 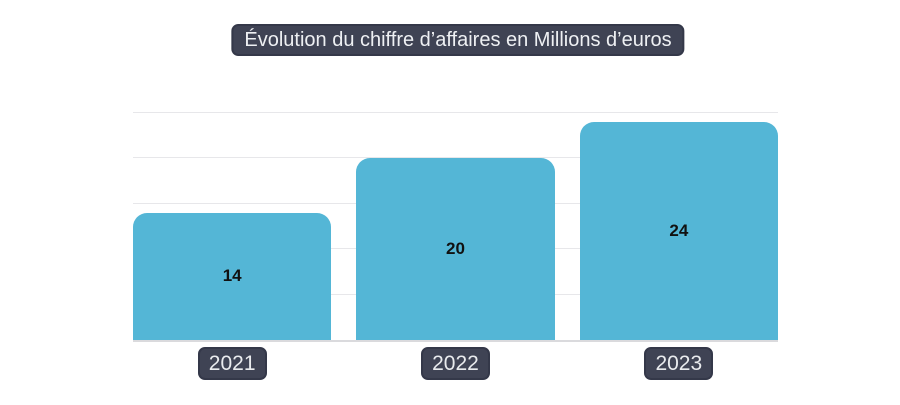 I want to click on x-axis-cell: 2023, so click(x=679, y=363).